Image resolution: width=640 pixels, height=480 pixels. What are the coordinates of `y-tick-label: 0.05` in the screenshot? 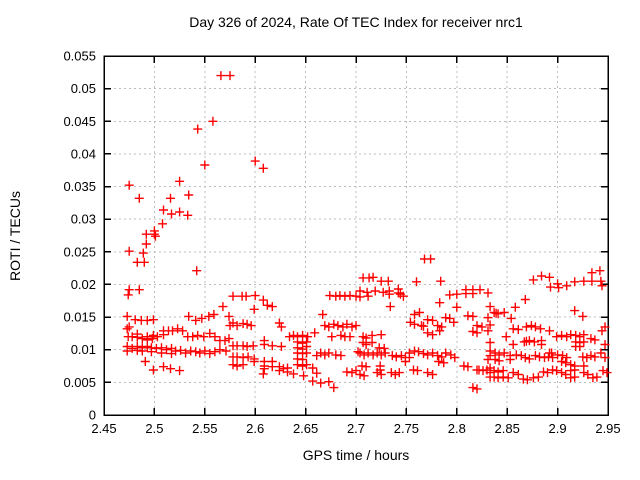 It's located at (83, 88).